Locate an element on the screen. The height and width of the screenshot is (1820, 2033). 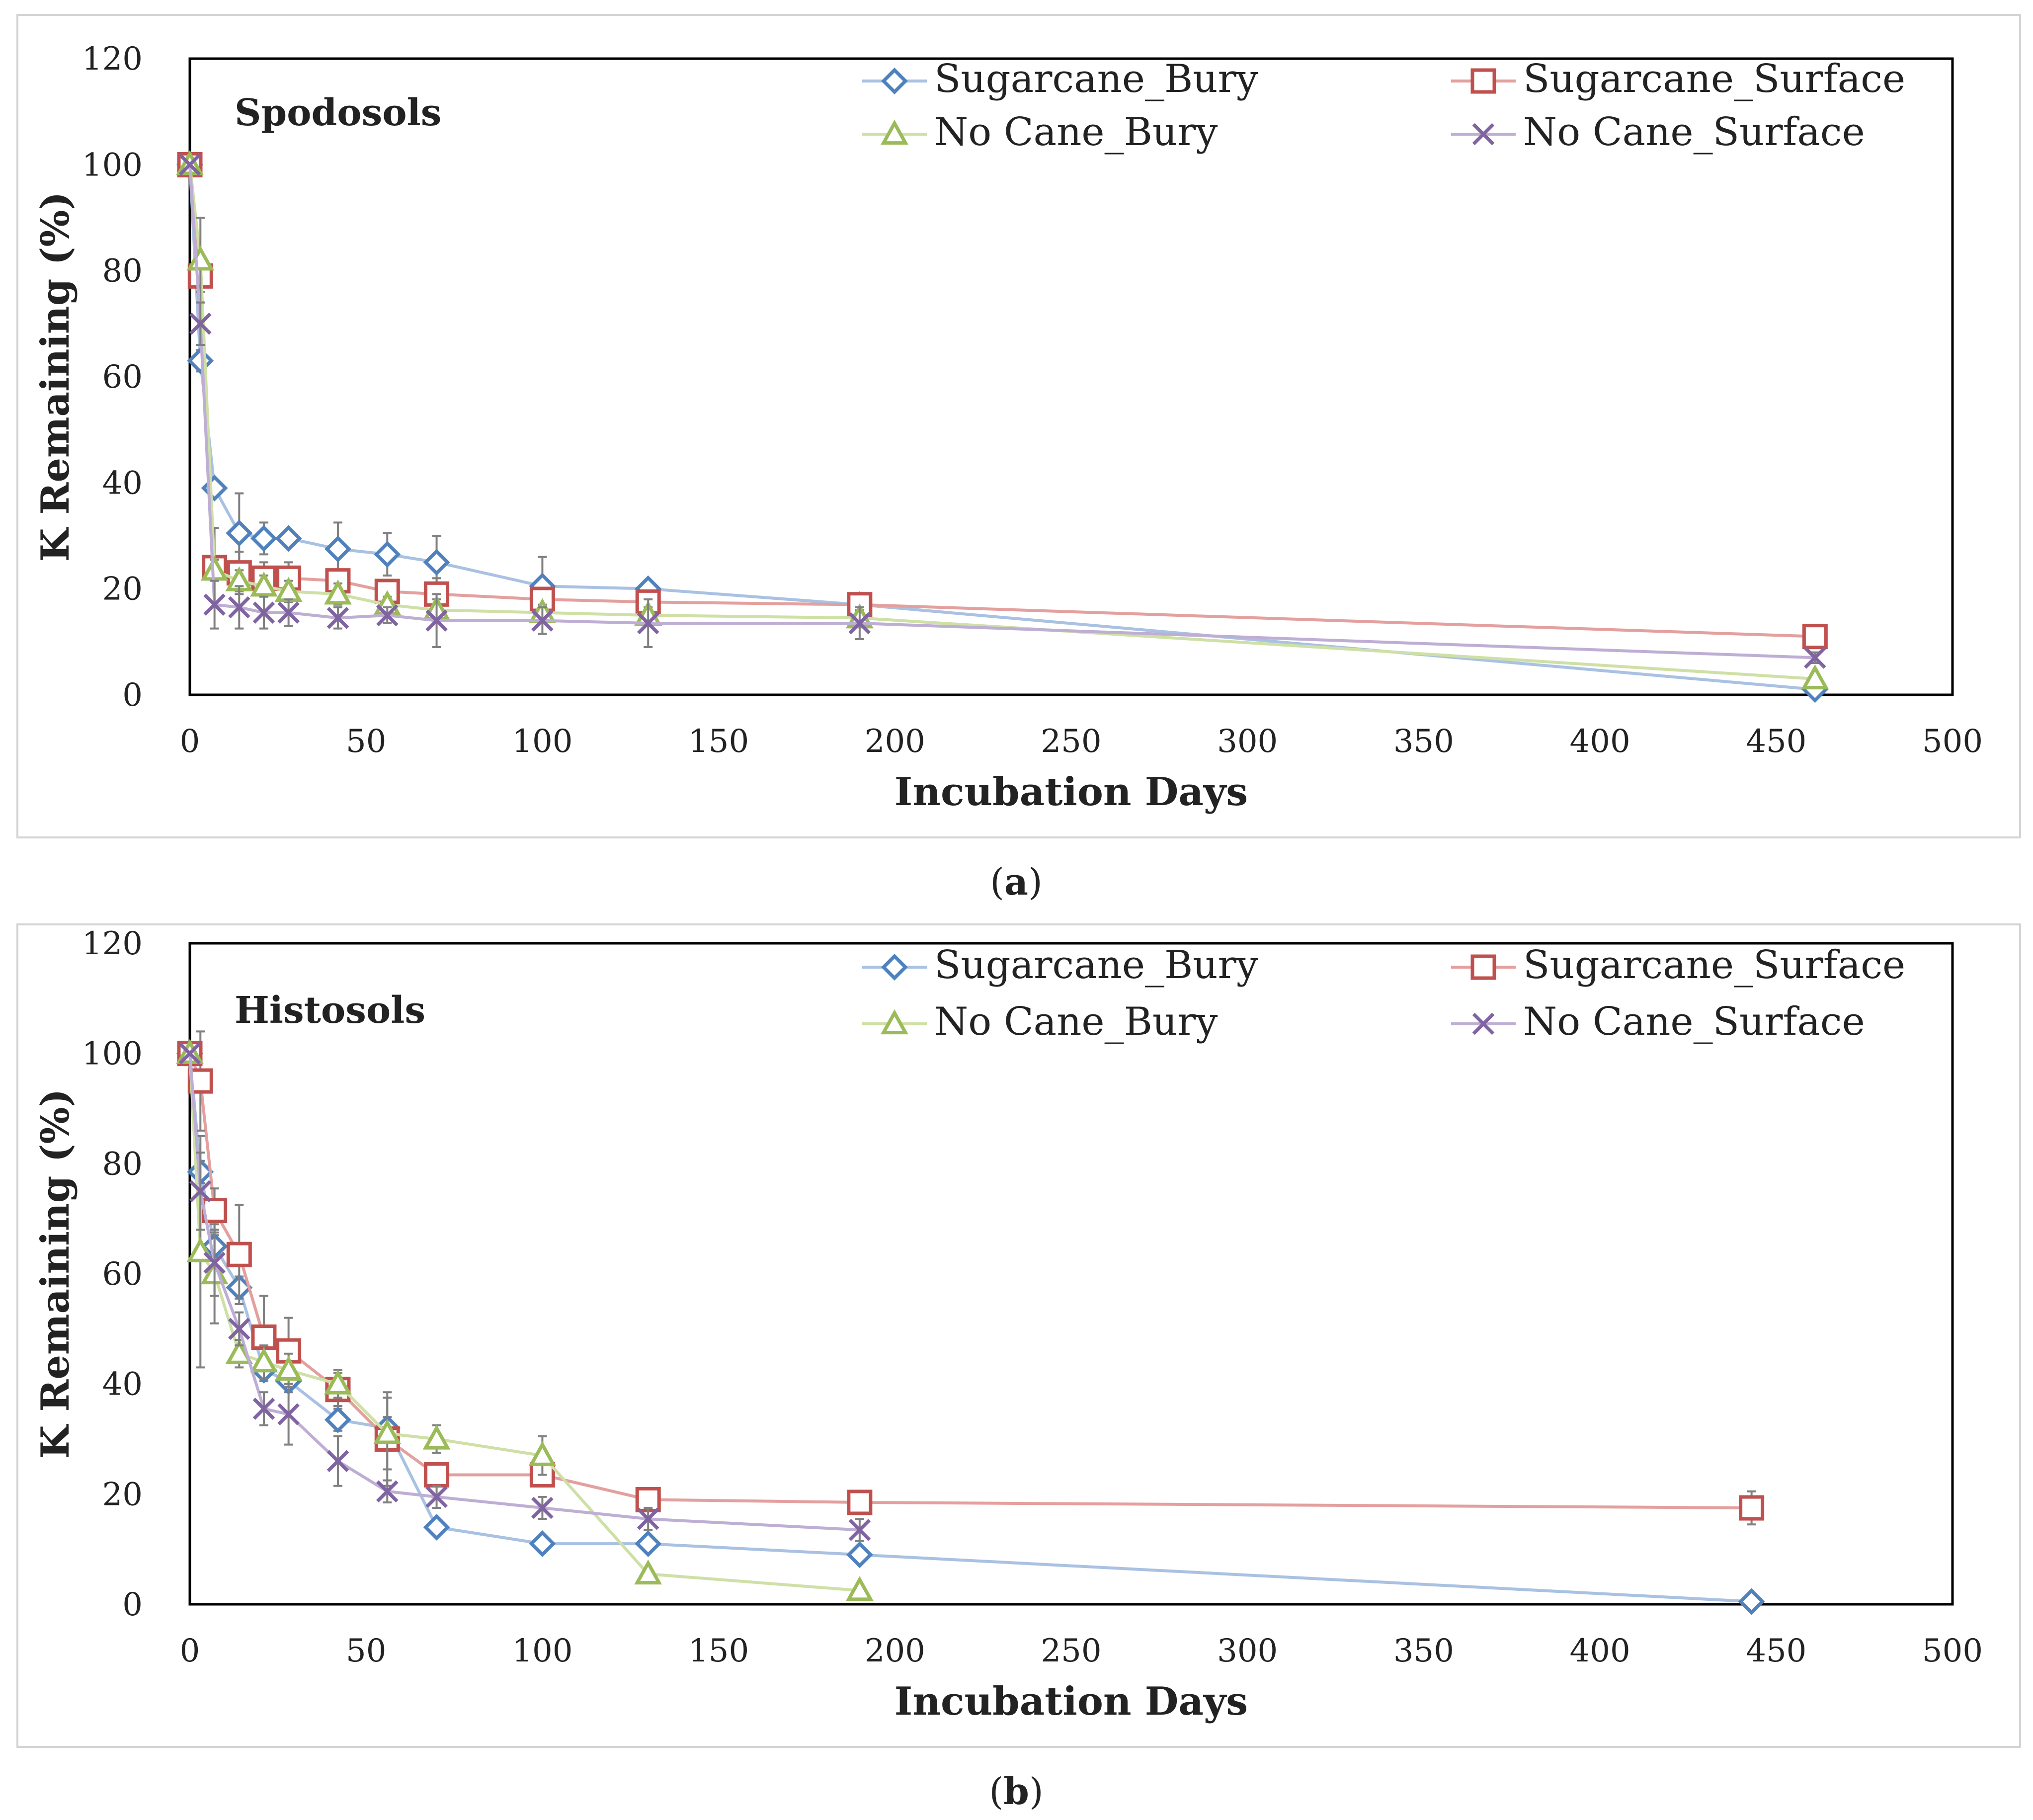
x-axis-title: Incubation Days is located at coordinates (1071, 1701).